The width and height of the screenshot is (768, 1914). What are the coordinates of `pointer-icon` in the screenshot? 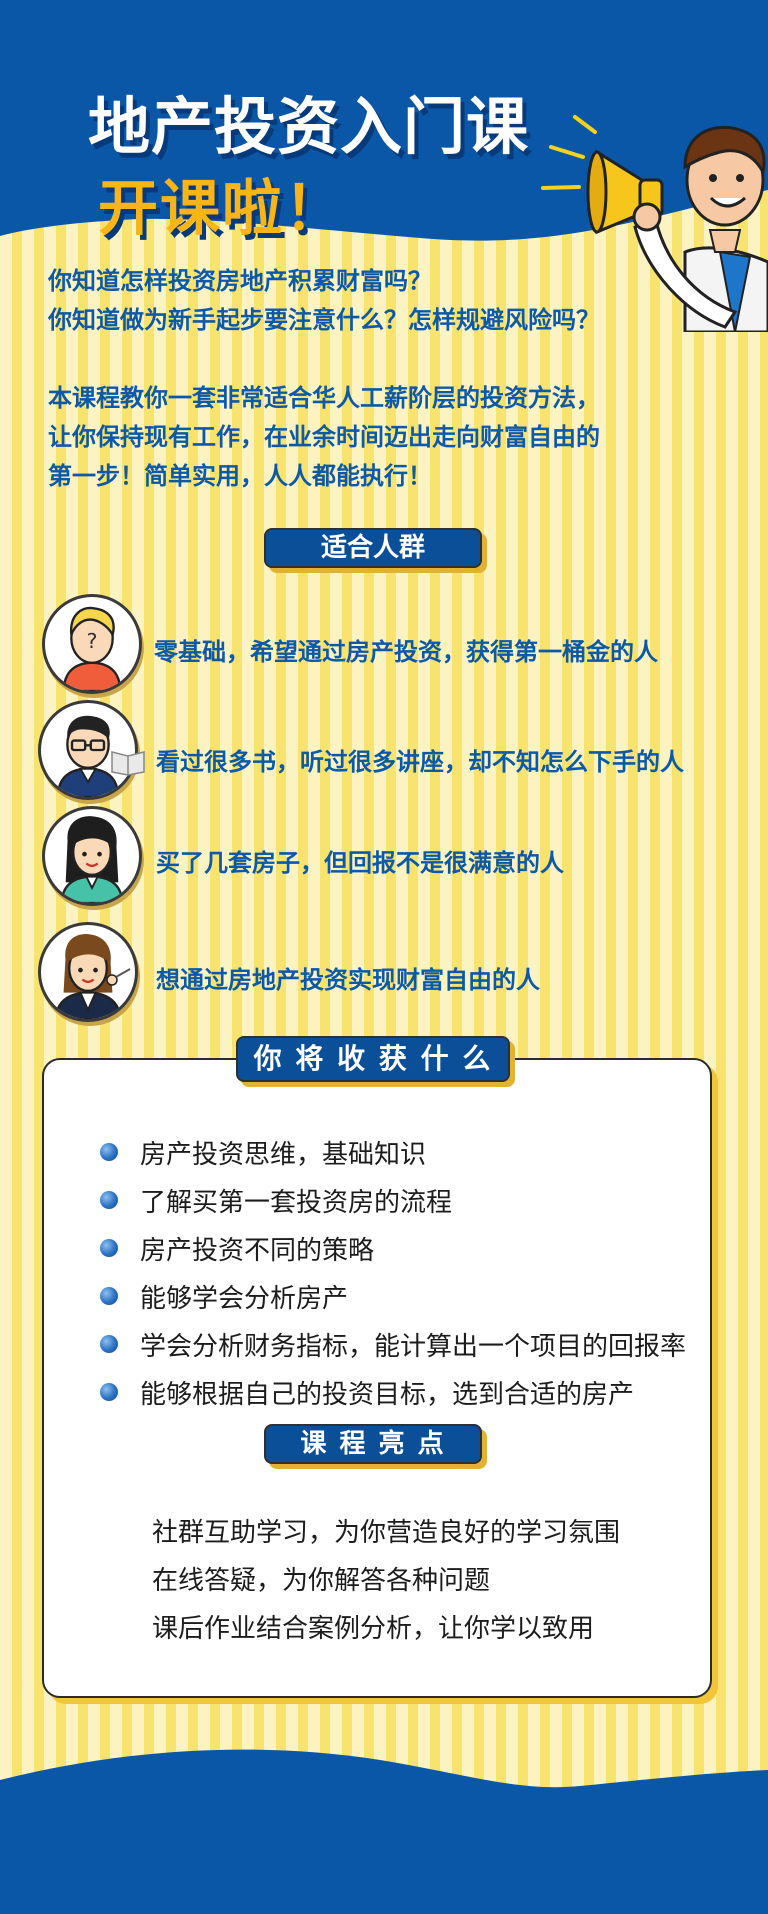 It's located at (118, 977).